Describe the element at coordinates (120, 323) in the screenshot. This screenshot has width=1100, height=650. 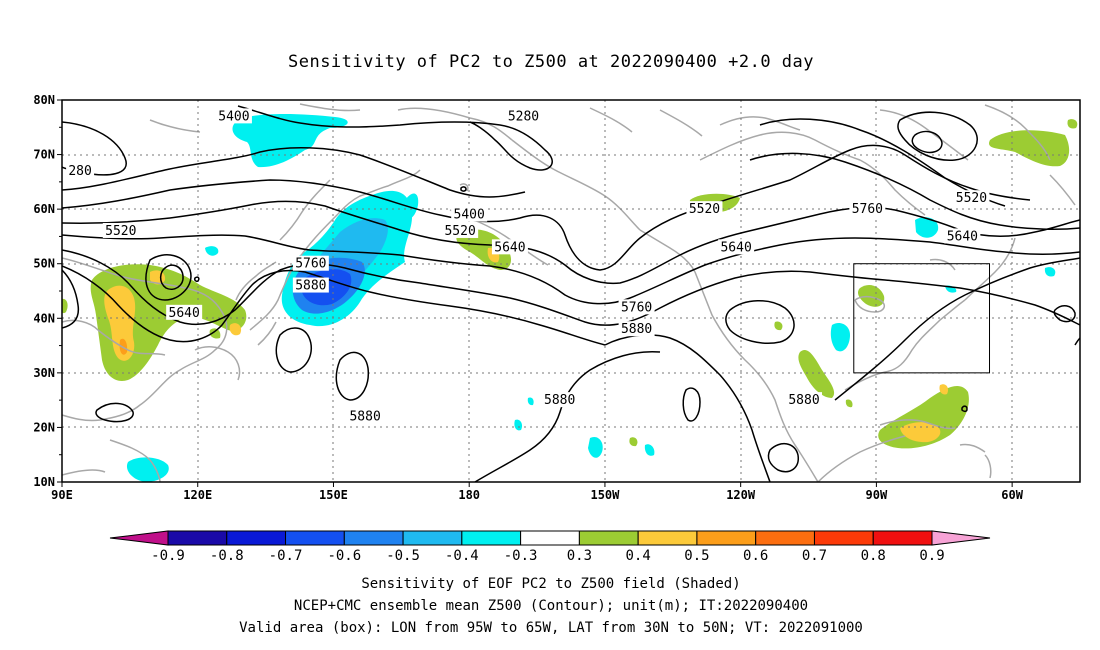
I see `shade-yellow-asia` at that location.